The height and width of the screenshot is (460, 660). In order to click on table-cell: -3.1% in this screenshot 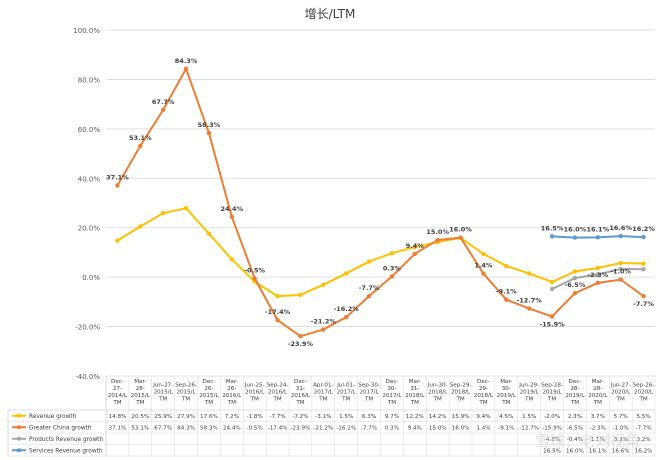, I will do `click(323, 417)`.